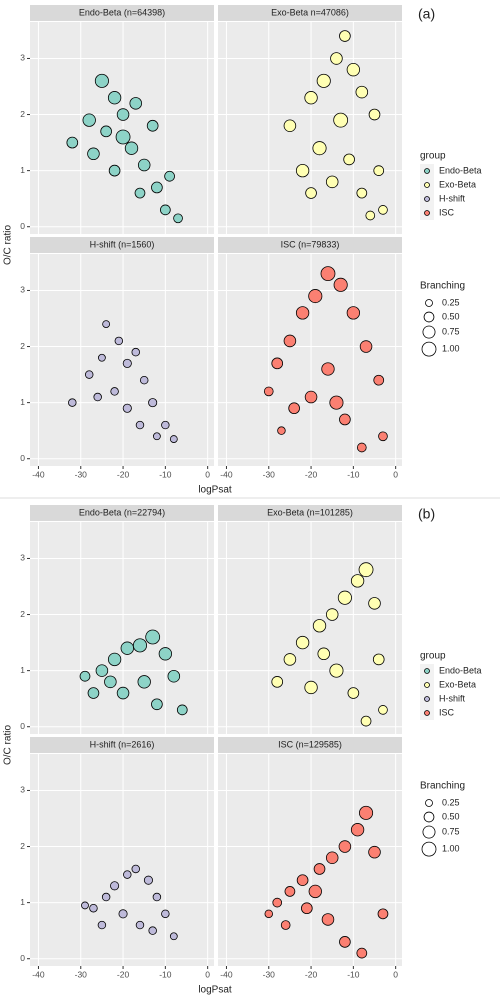  What do you see at coordinates (447, 212) in the screenshot?
I see `legend-label: ISC` at bounding box center [447, 212].